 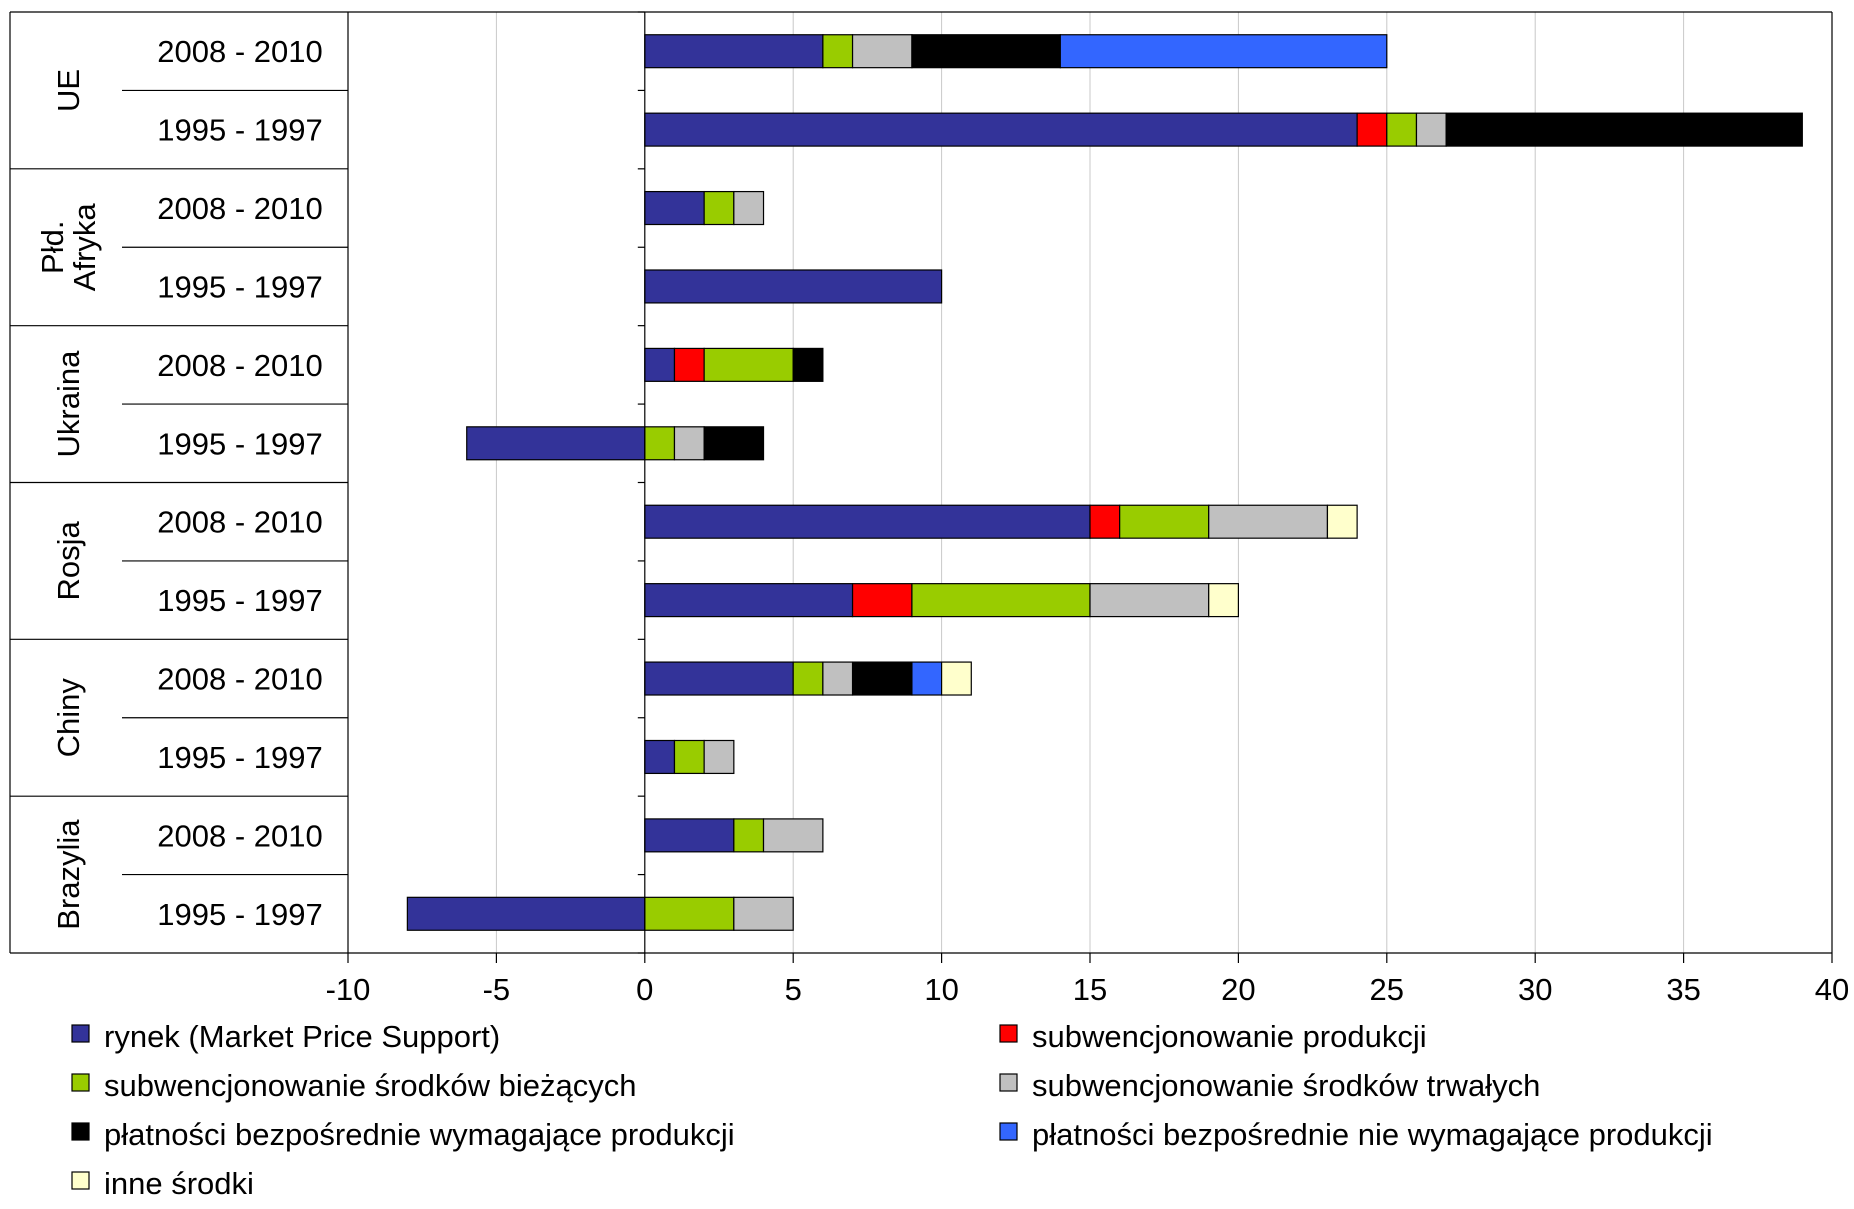 What do you see at coordinates (348, 989) in the screenshot?
I see `x-tick-label: -10` at bounding box center [348, 989].